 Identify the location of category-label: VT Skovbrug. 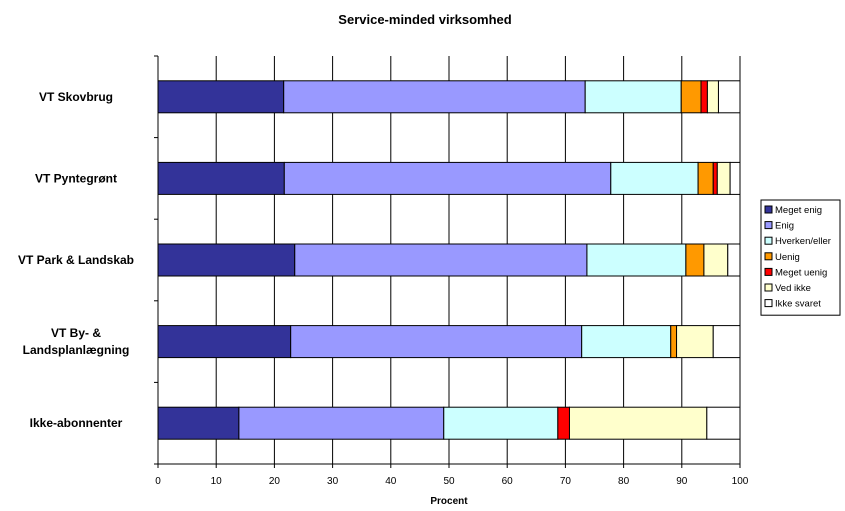
(76, 97).